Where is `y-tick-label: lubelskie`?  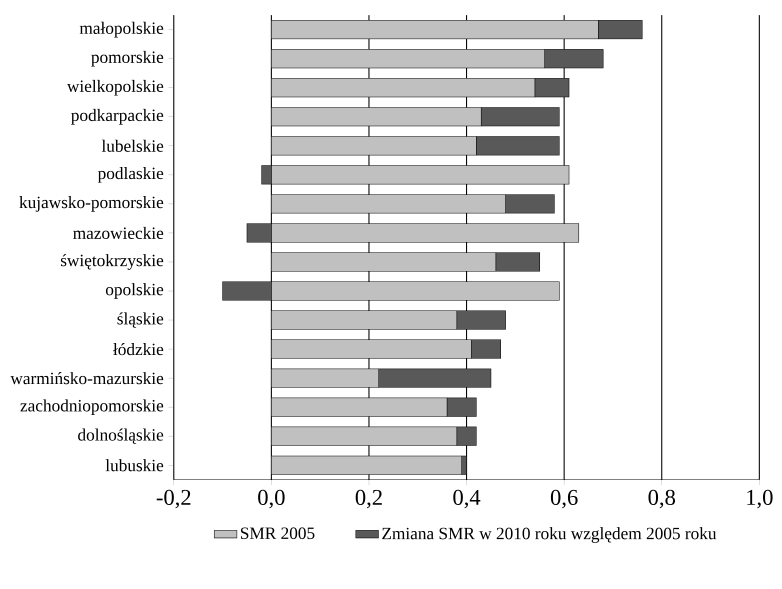 y-tick-label: lubelskie is located at coordinates (133, 146).